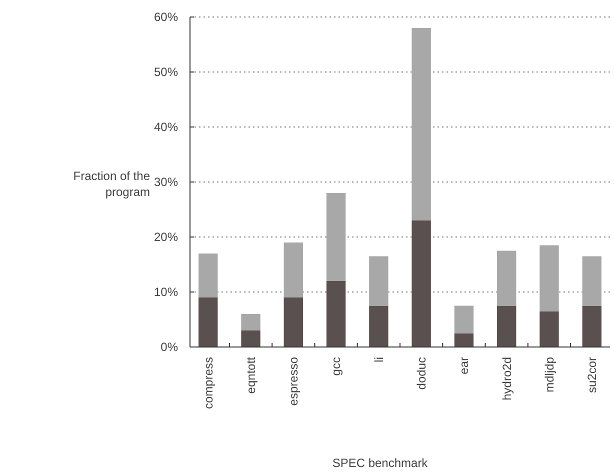 This screenshot has width=614, height=475. Describe the element at coordinates (208, 383) in the screenshot. I see `x-tick-label: compress` at that location.